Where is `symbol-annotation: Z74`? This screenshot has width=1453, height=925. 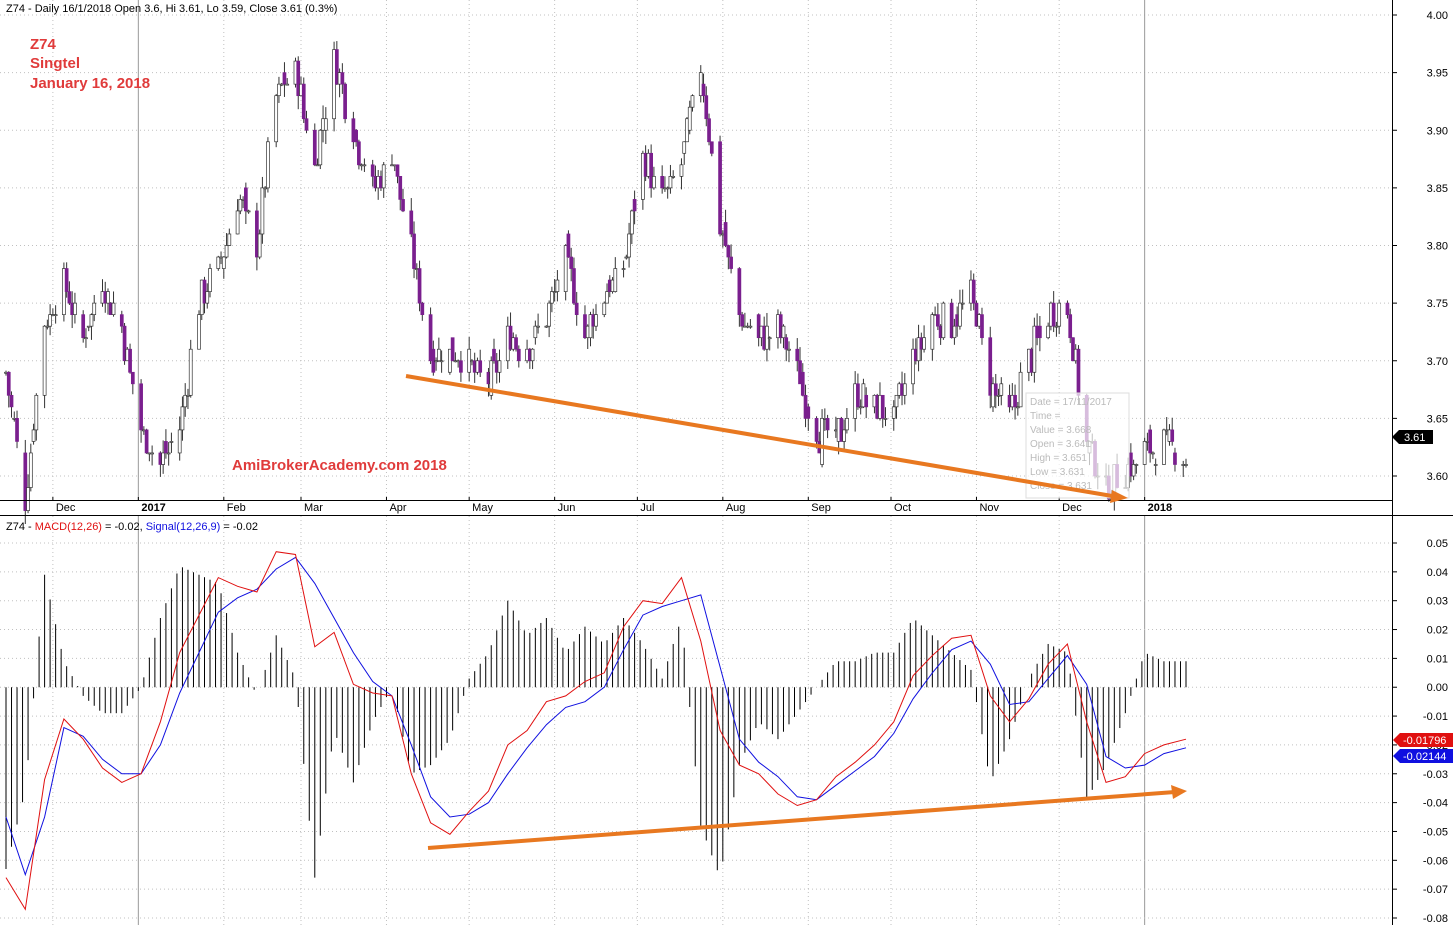
symbol-annotation: Z74 is located at coordinates (43, 44).